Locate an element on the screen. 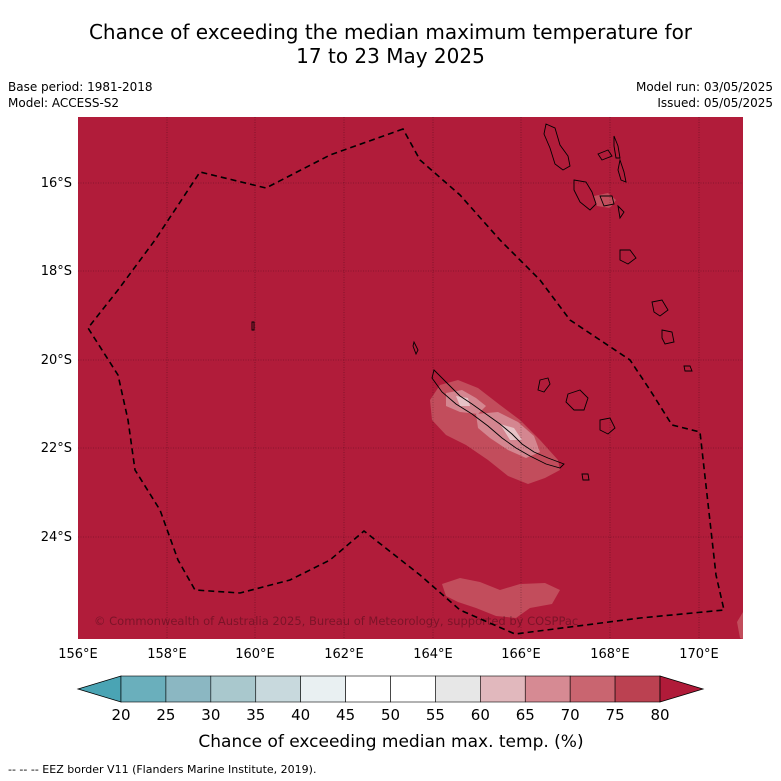 Image resolution: width=781 pixels, height=781 pixels. colorbar-tick-80: 80 is located at coordinates (659, 715).